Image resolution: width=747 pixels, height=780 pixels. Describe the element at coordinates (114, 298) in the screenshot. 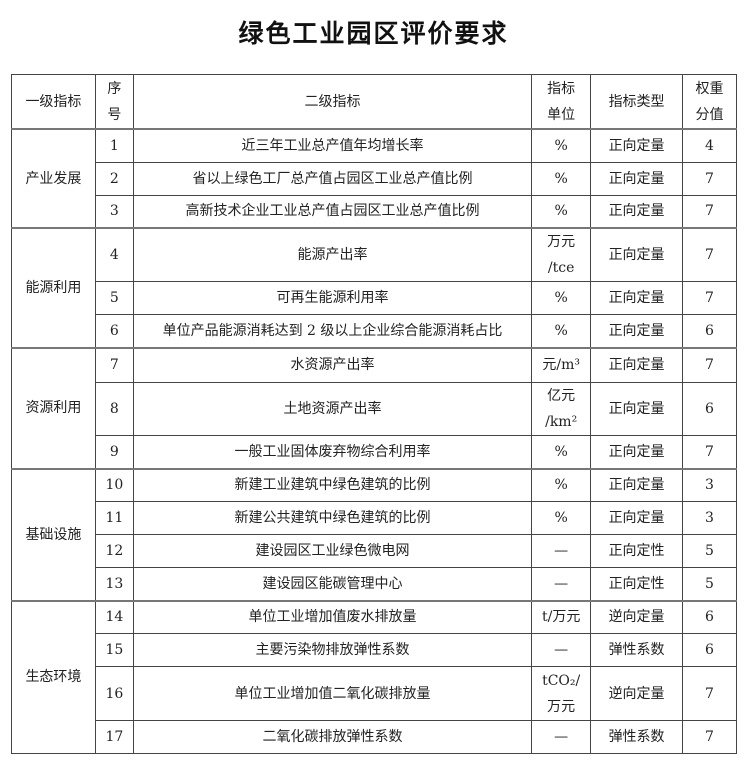

I see `row-number-cell: 5` at that location.